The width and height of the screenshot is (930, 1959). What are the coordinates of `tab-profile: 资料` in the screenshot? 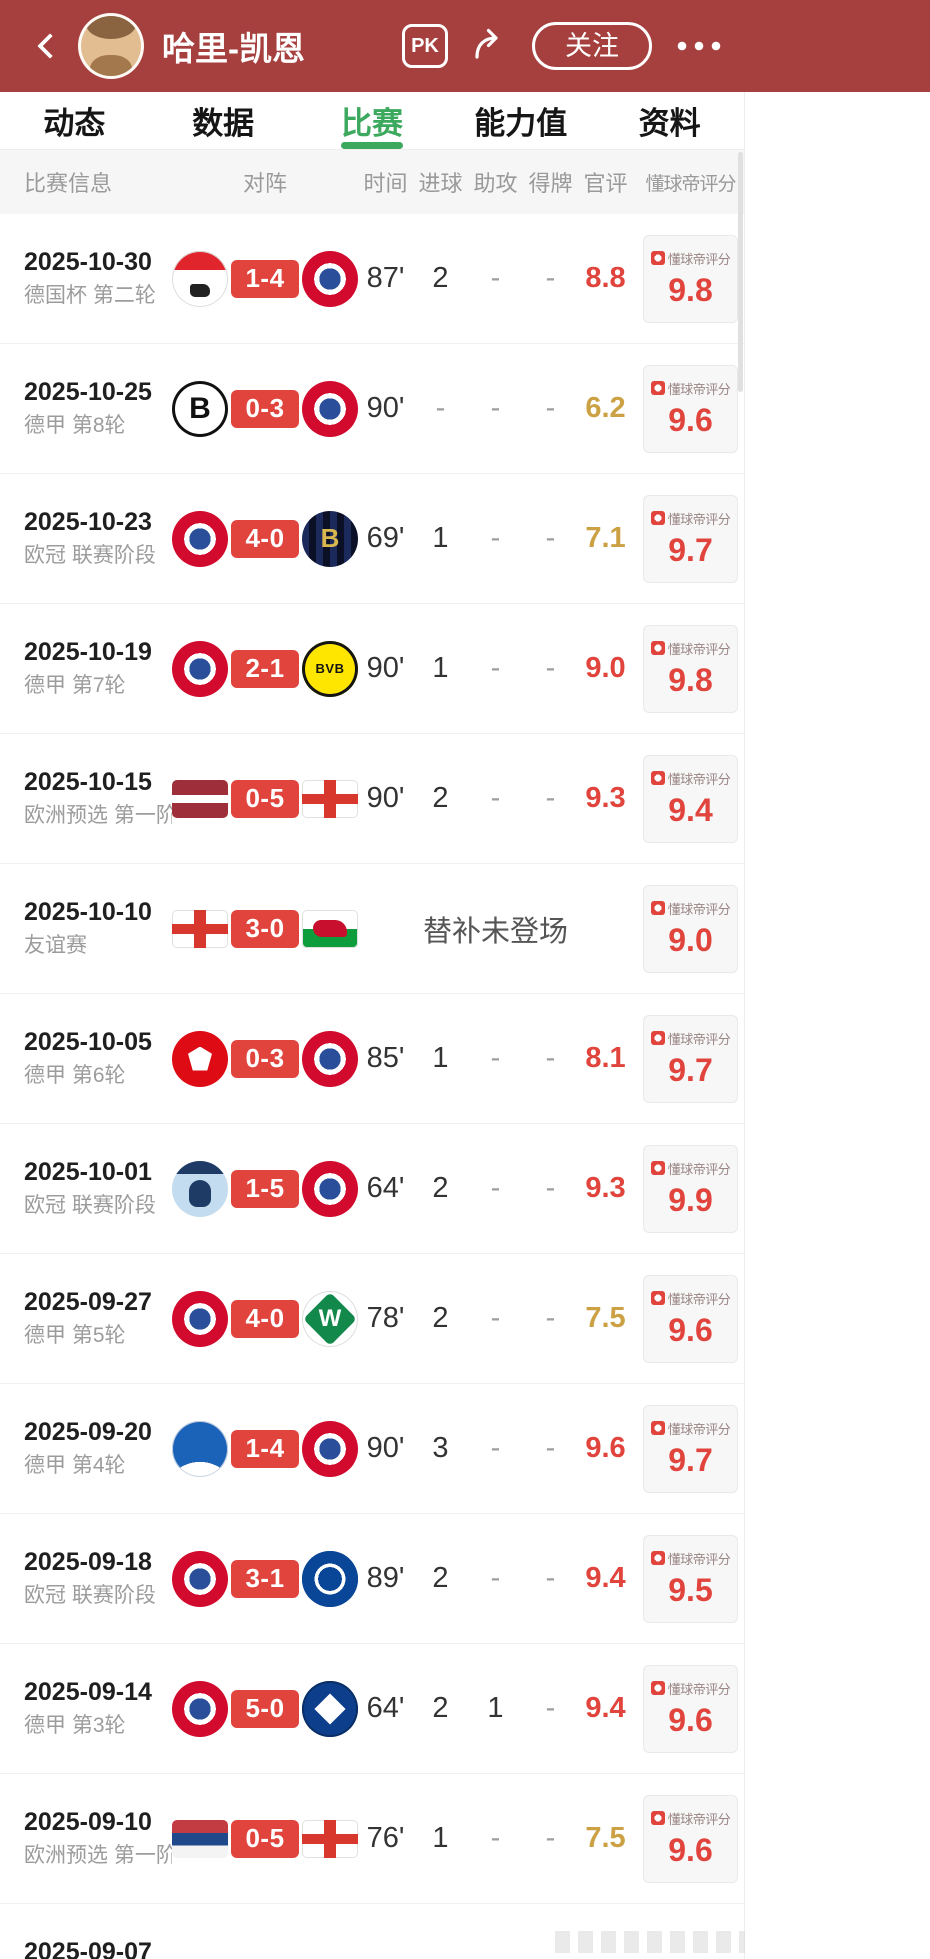 It's located at (669, 120).